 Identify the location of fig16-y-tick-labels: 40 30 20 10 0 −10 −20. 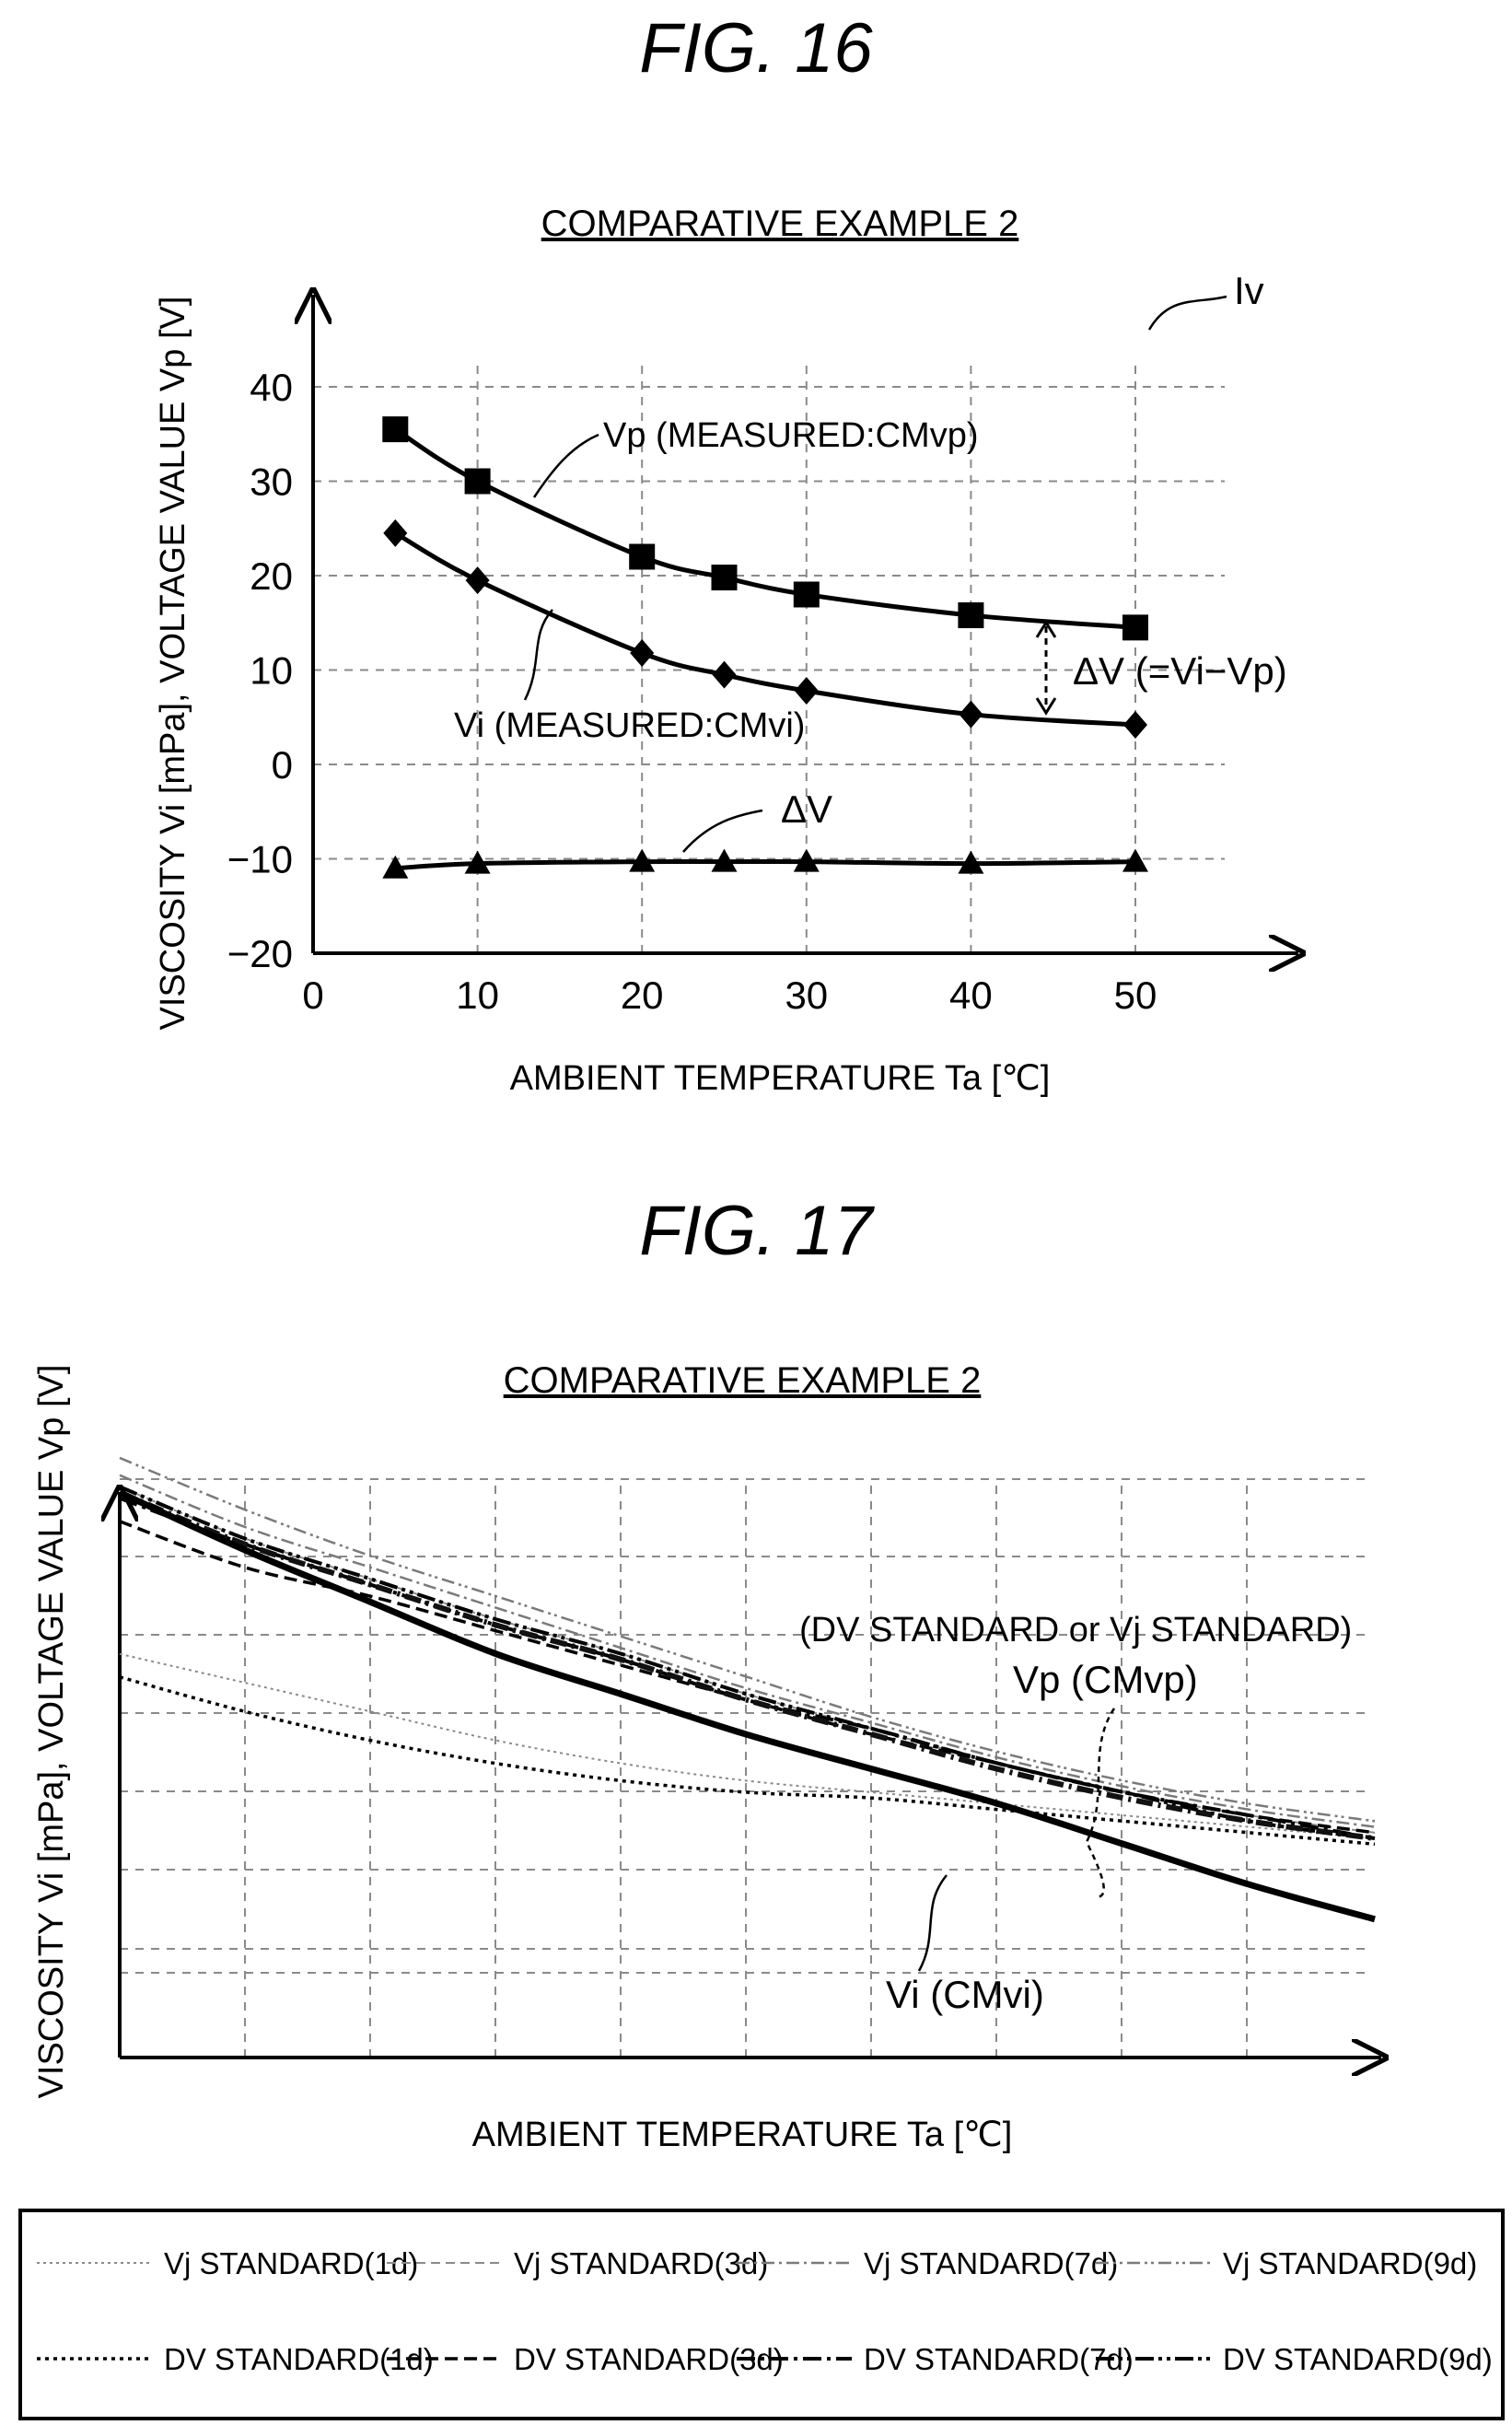
(260, 670).